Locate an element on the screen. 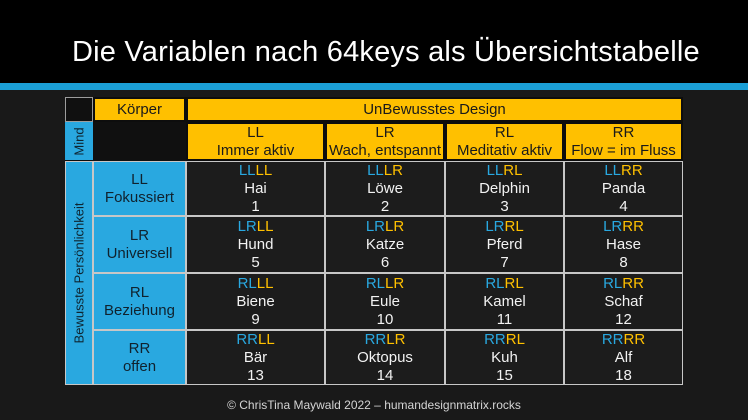  matrix-cell-lrlr: LRLR Katze 6 is located at coordinates (385, 244).